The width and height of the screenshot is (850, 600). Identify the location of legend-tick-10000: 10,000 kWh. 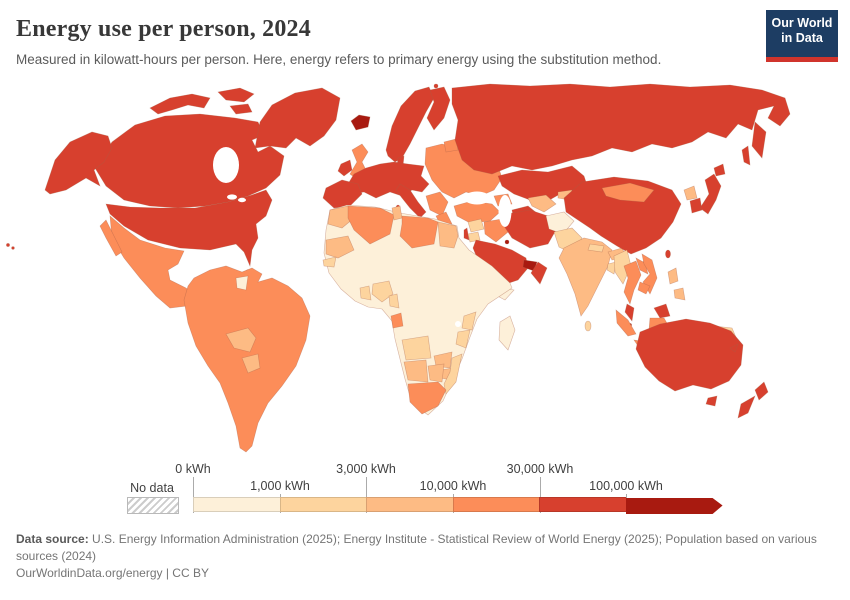
(453, 486).